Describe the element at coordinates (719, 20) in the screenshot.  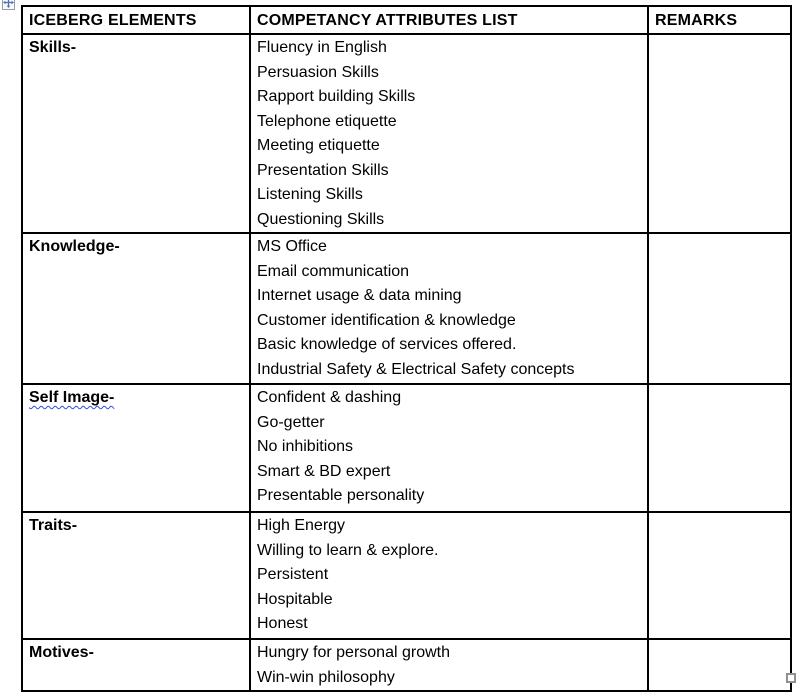
I see `header-cell-remarks: REMARKS` at that location.